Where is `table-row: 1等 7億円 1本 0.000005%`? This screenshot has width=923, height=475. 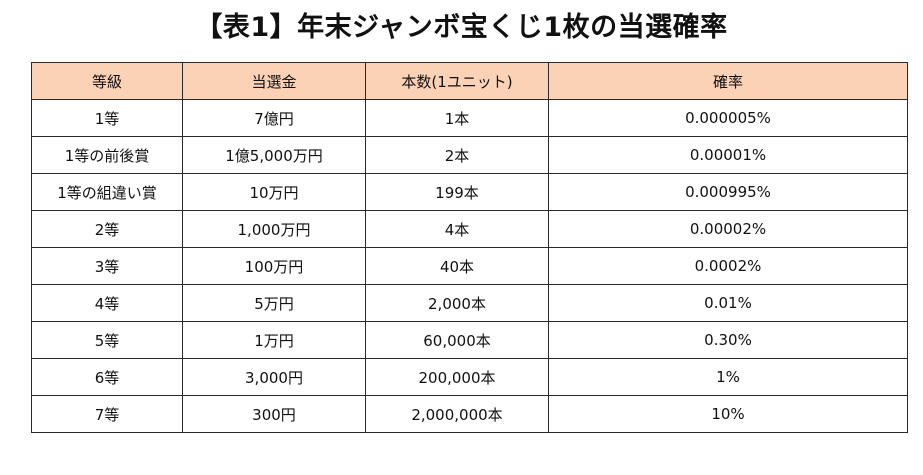
table-row: 1等 7億円 1本 0.000005% is located at coordinates (469, 118).